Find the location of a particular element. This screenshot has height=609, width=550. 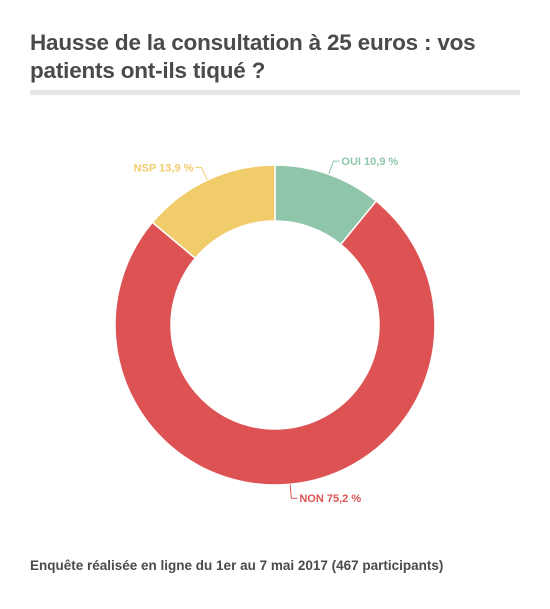

title-divider is located at coordinates (275, 92).